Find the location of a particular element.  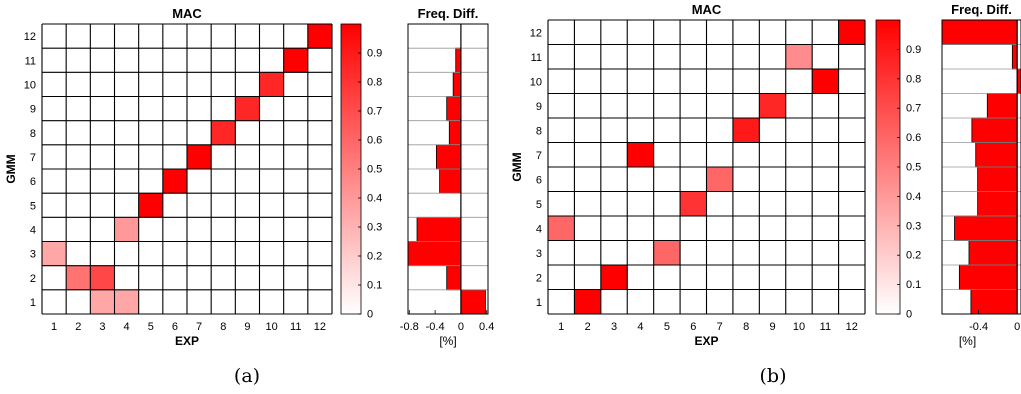

colorbar-tick-label: 0.3 is located at coordinates (913, 226).